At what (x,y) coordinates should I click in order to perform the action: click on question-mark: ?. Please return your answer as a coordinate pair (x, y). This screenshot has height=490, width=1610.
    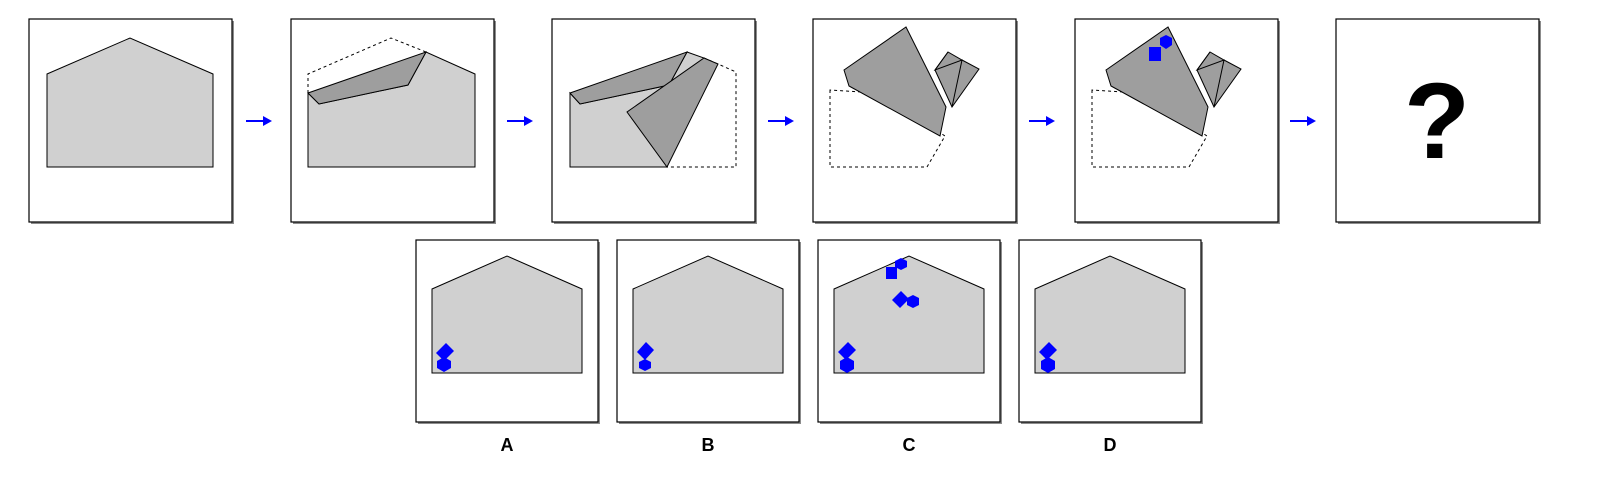
    Looking at the image, I should click on (1437, 120).